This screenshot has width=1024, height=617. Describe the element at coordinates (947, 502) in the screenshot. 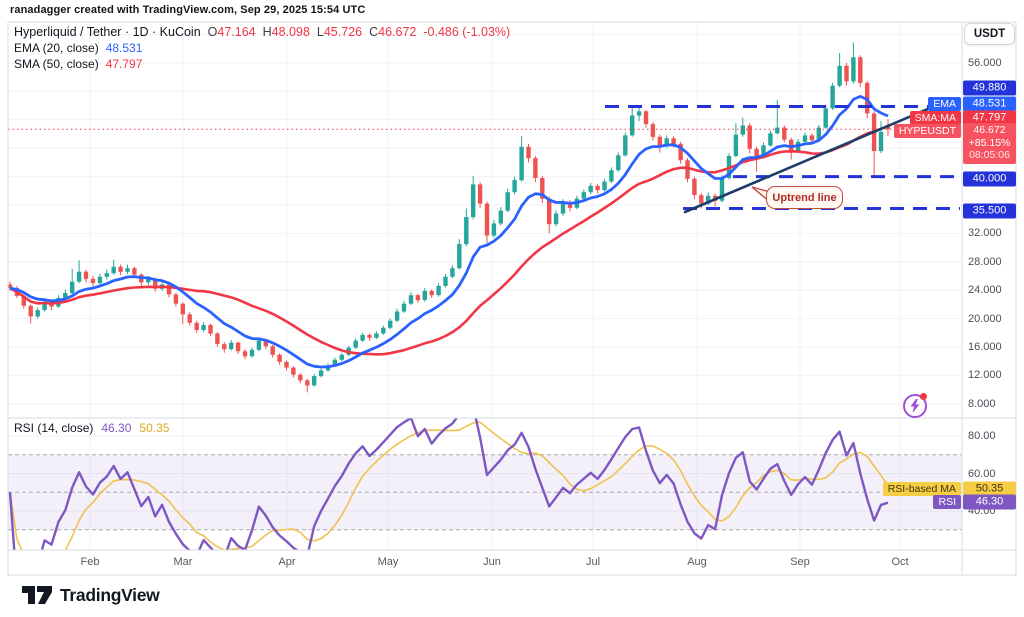

I see `rsi-scale-chip: RSI` at that location.